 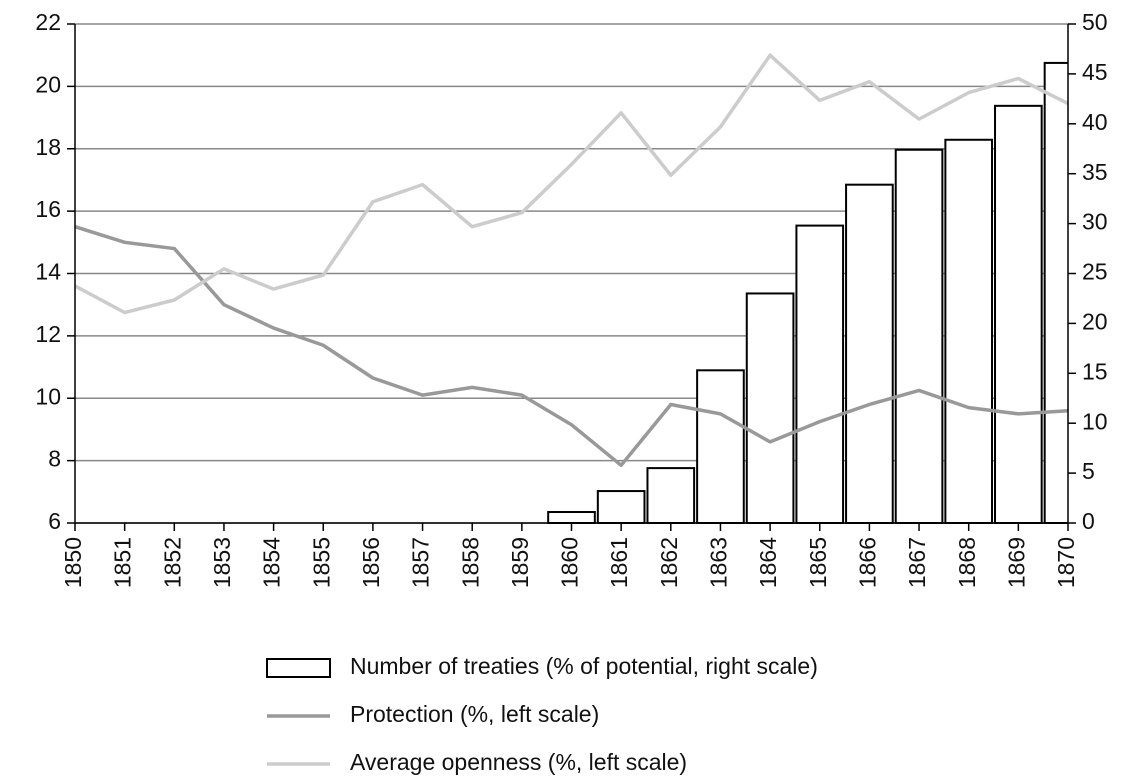 What do you see at coordinates (272, 562) in the screenshot?
I see `x-tick-label: 1854` at bounding box center [272, 562].